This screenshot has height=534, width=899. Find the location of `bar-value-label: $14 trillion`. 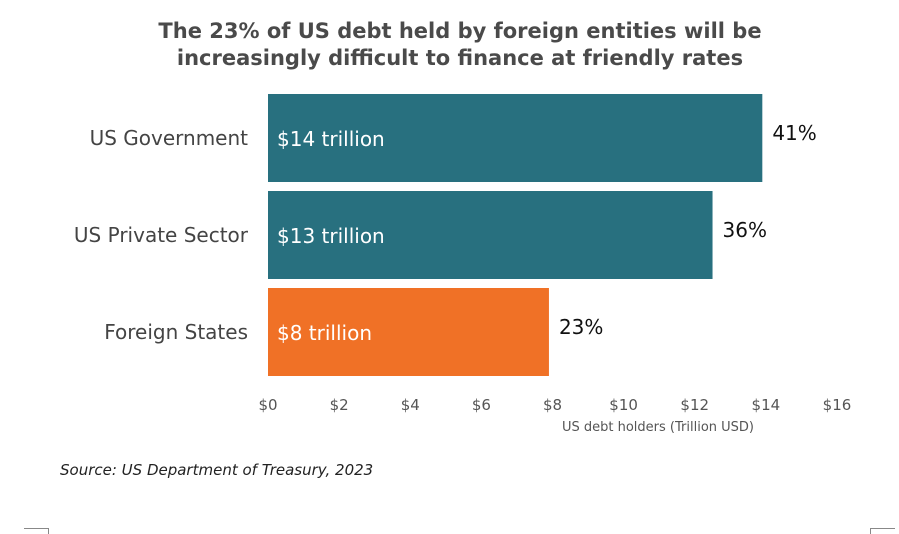

bar-value-label: $14 trillion is located at coordinates (331, 139).